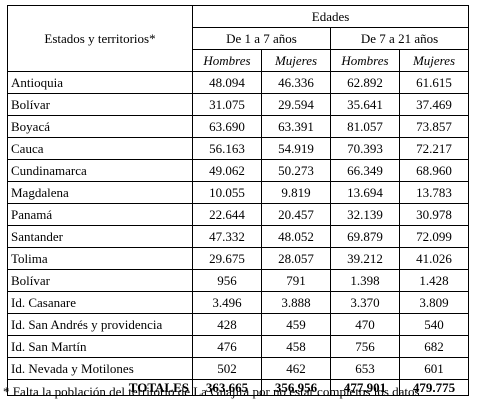 The height and width of the screenshot is (403, 479). Describe the element at coordinates (227, 280) in the screenshot. I see `cell-value: 956` at that location.